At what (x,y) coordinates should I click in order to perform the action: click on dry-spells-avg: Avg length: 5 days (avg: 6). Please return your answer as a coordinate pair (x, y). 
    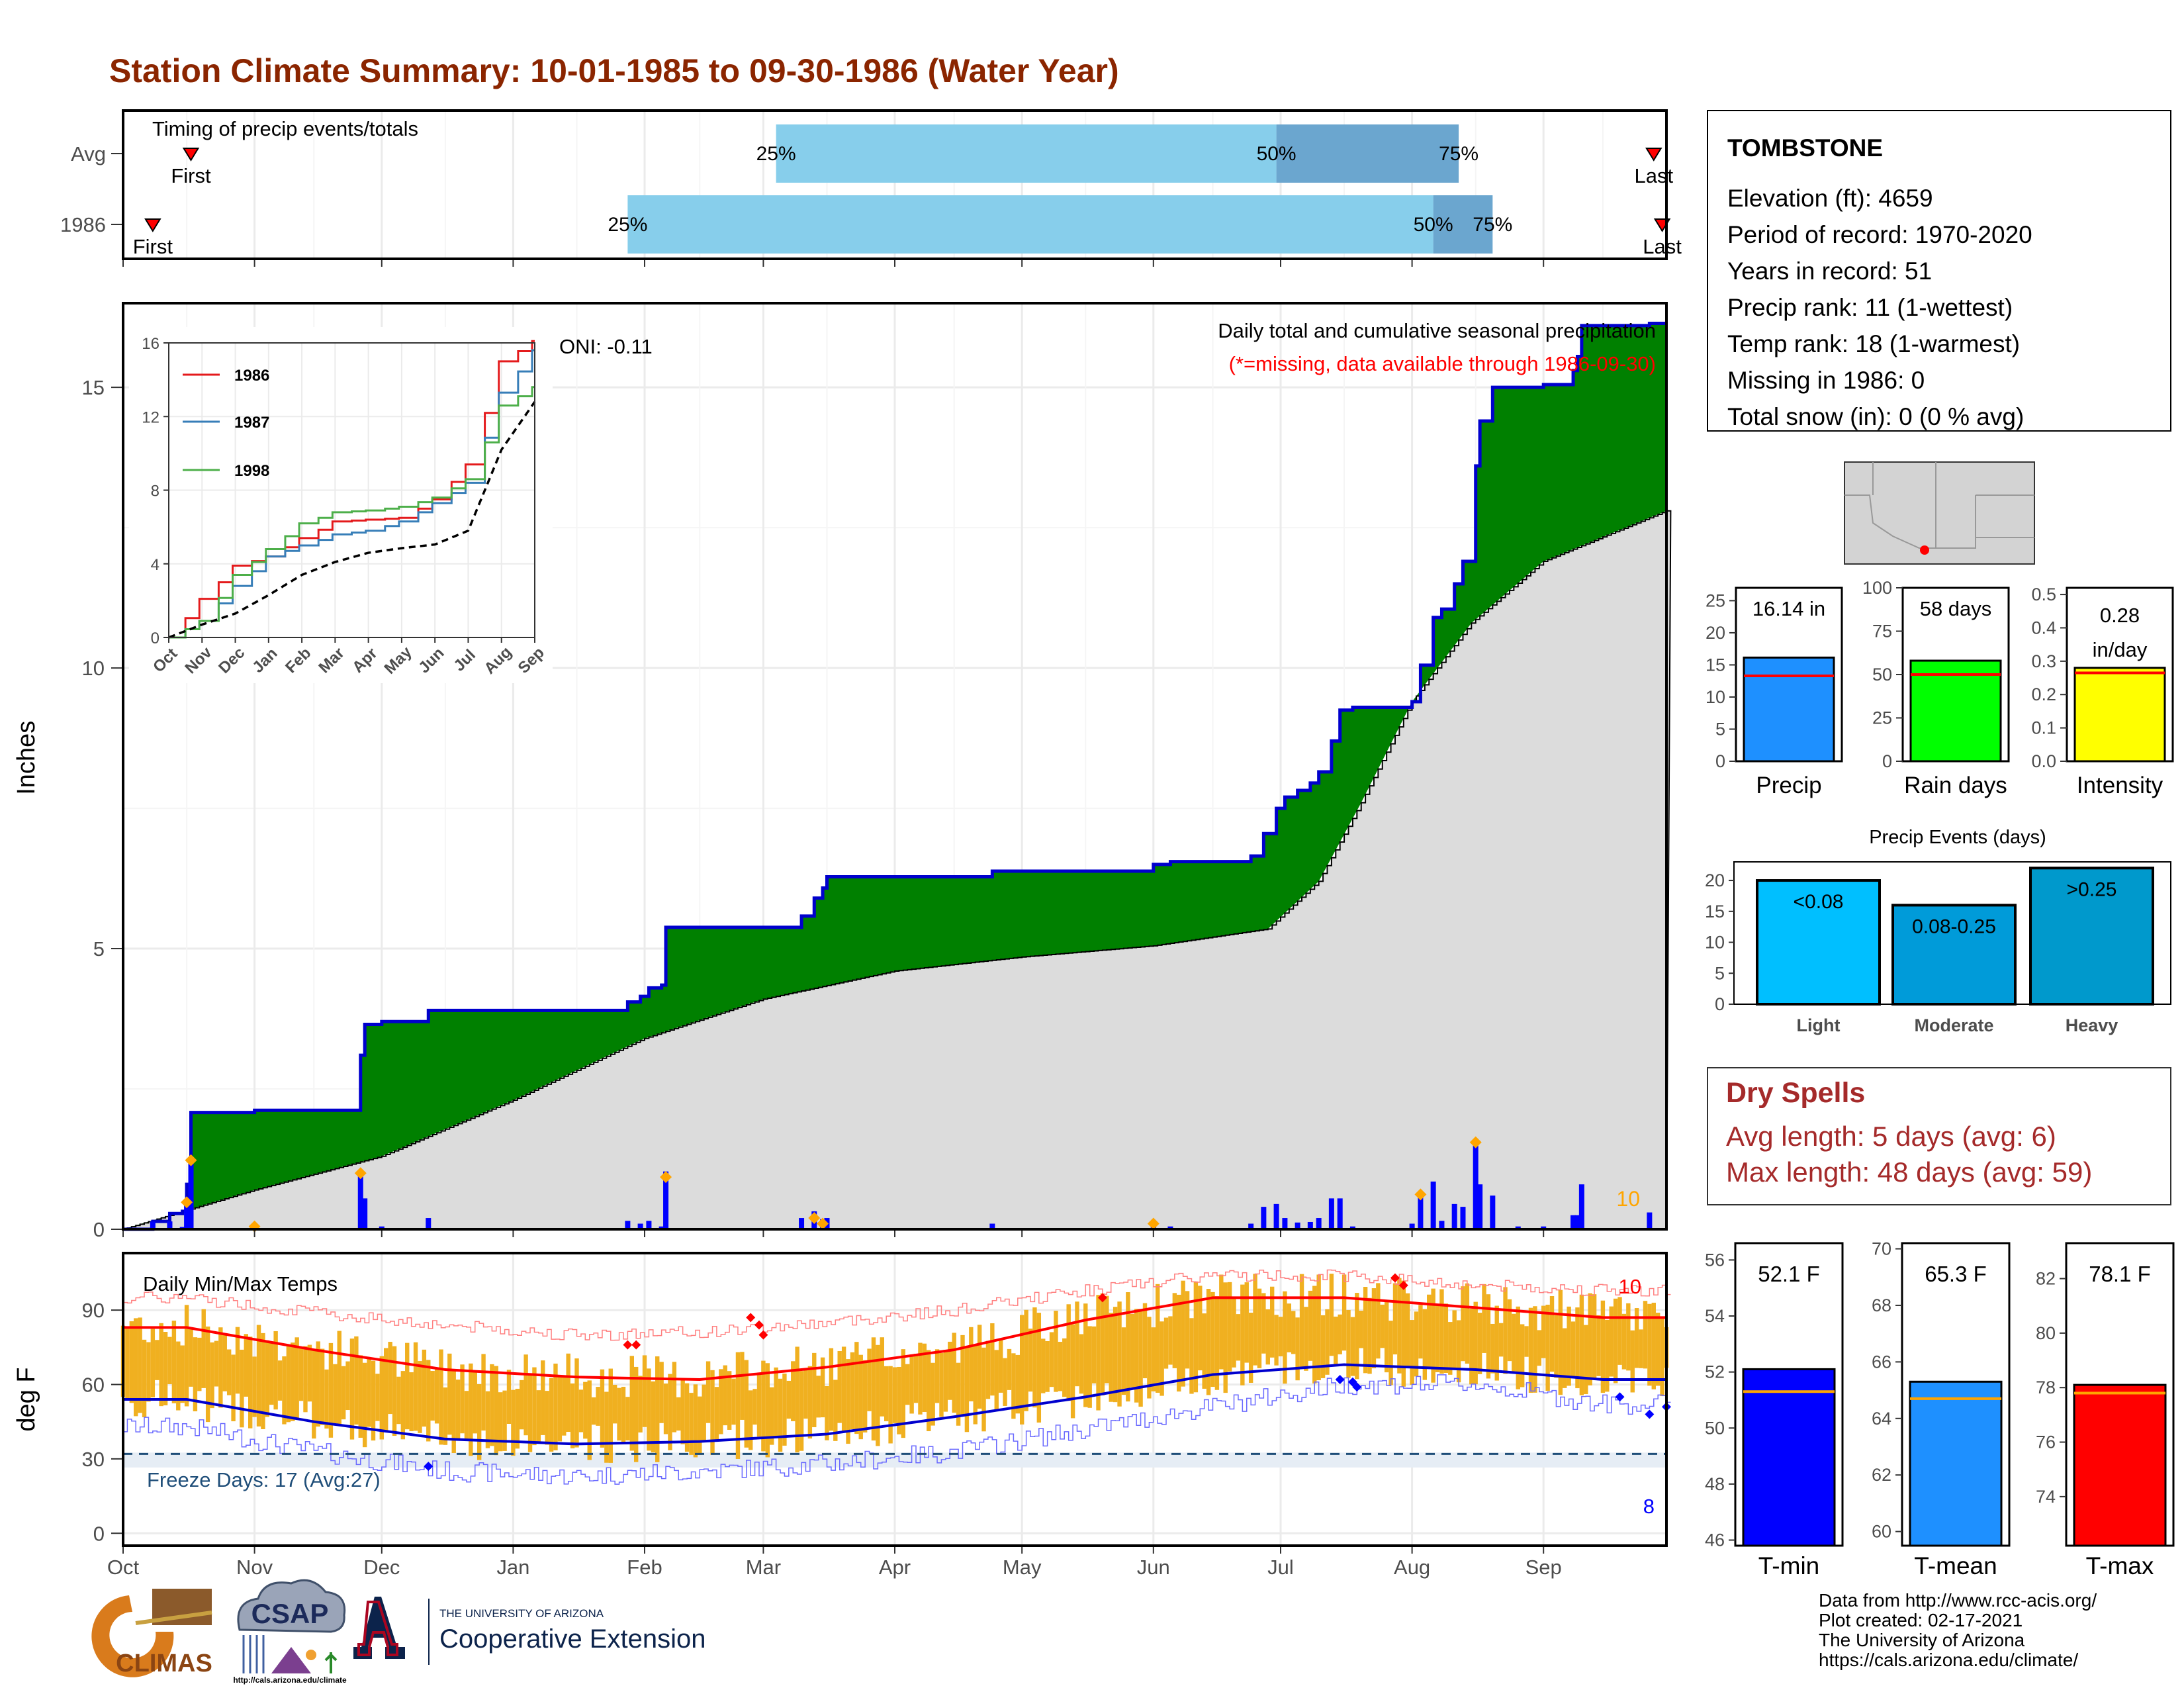
    Looking at the image, I should click on (1891, 1136).